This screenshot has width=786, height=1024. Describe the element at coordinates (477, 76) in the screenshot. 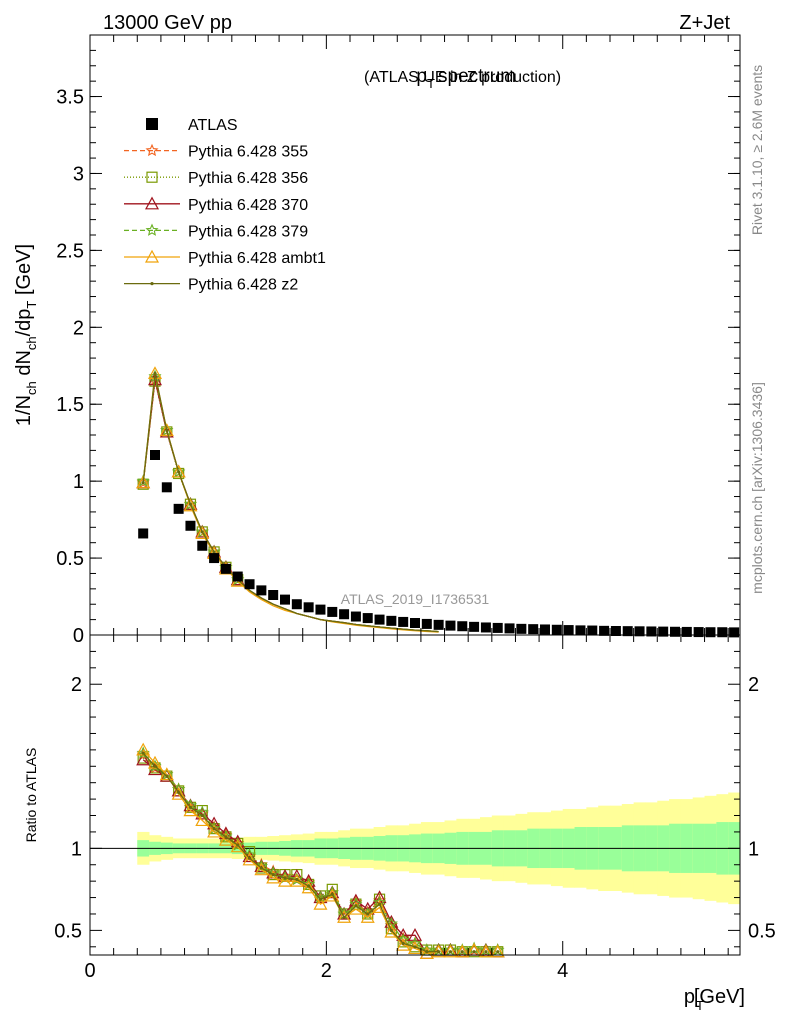

I see `plot-title-main: spectrum` at that location.